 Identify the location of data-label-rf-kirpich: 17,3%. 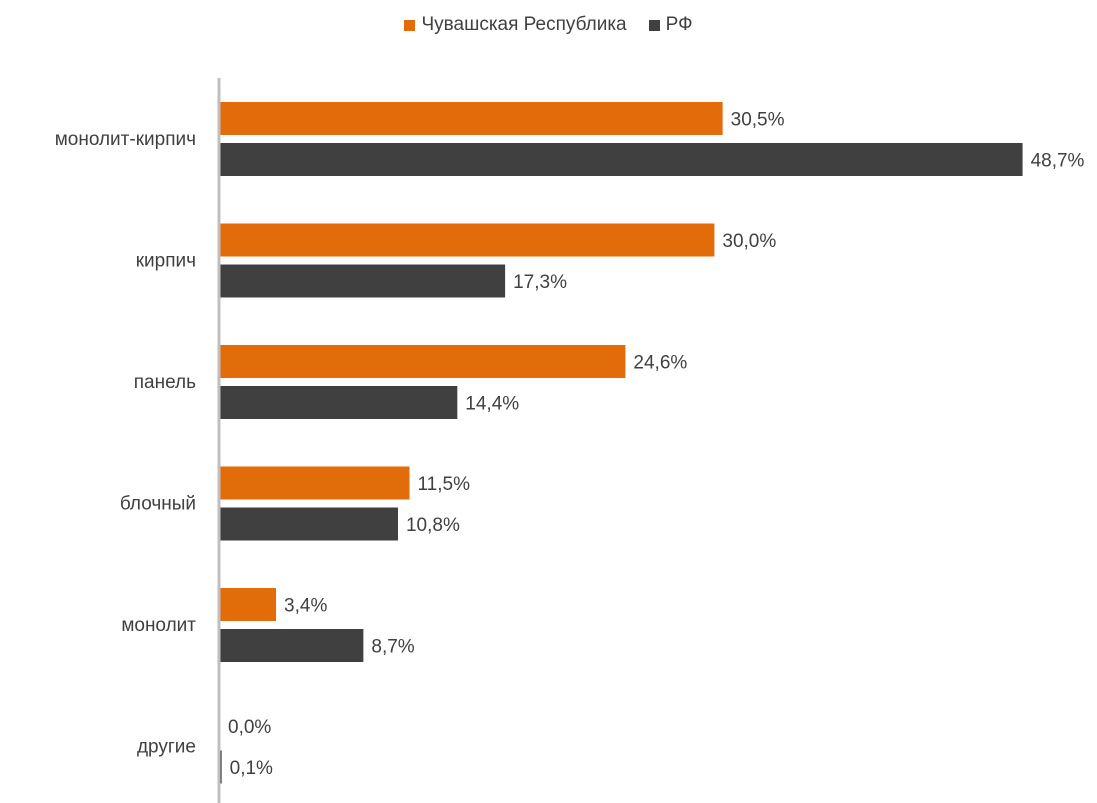
(540, 282).